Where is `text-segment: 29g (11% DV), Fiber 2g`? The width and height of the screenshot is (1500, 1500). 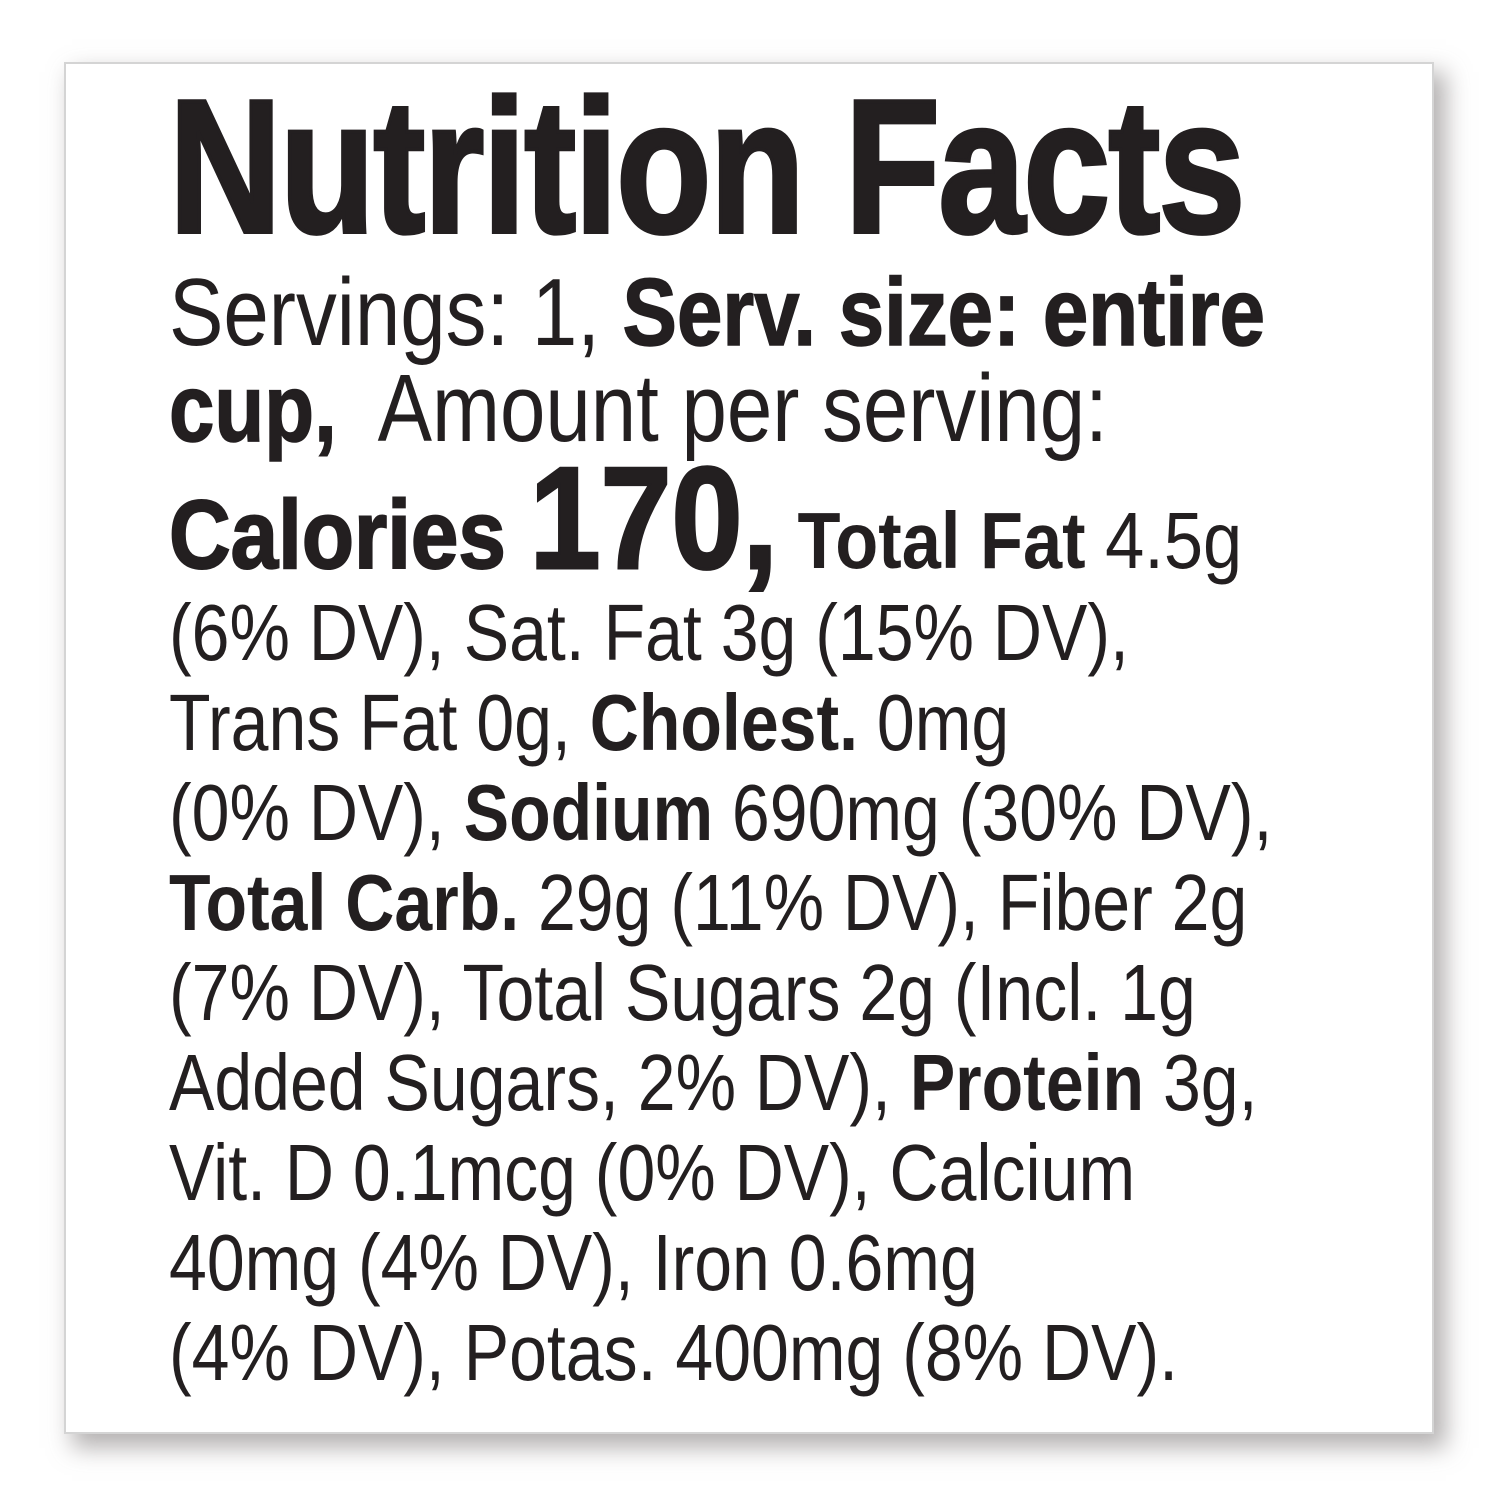 text-segment: 29g (11% DV), Fiber 2g is located at coordinates (892, 902).